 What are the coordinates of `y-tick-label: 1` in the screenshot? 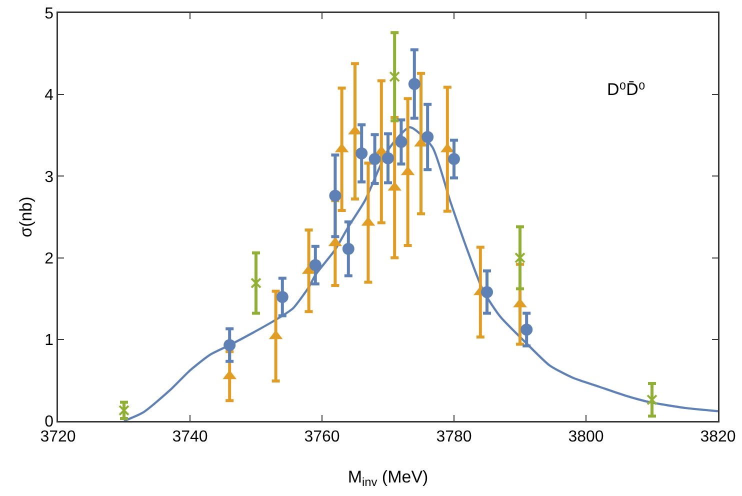 It's located at (49, 340).